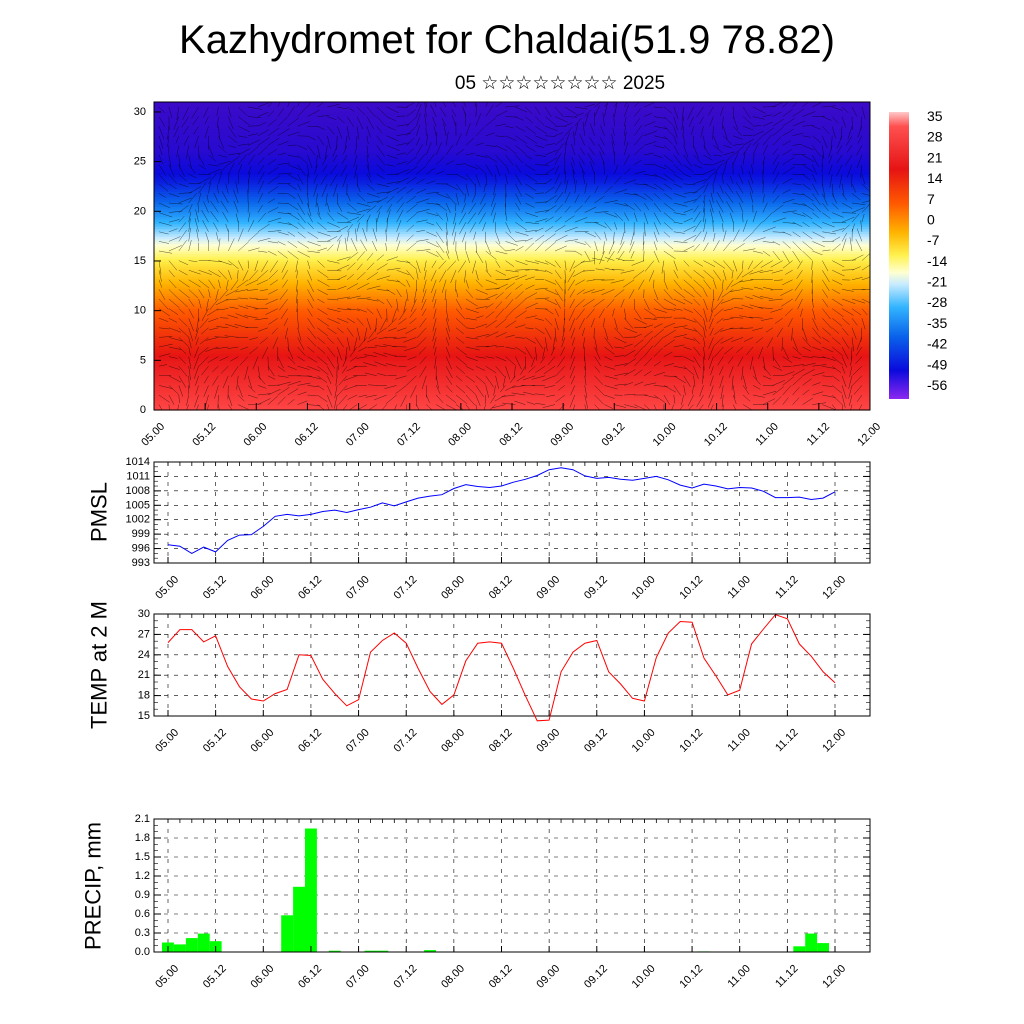  I want to click on heatmap-x-tick-label: 07.00, so click(358, 435).